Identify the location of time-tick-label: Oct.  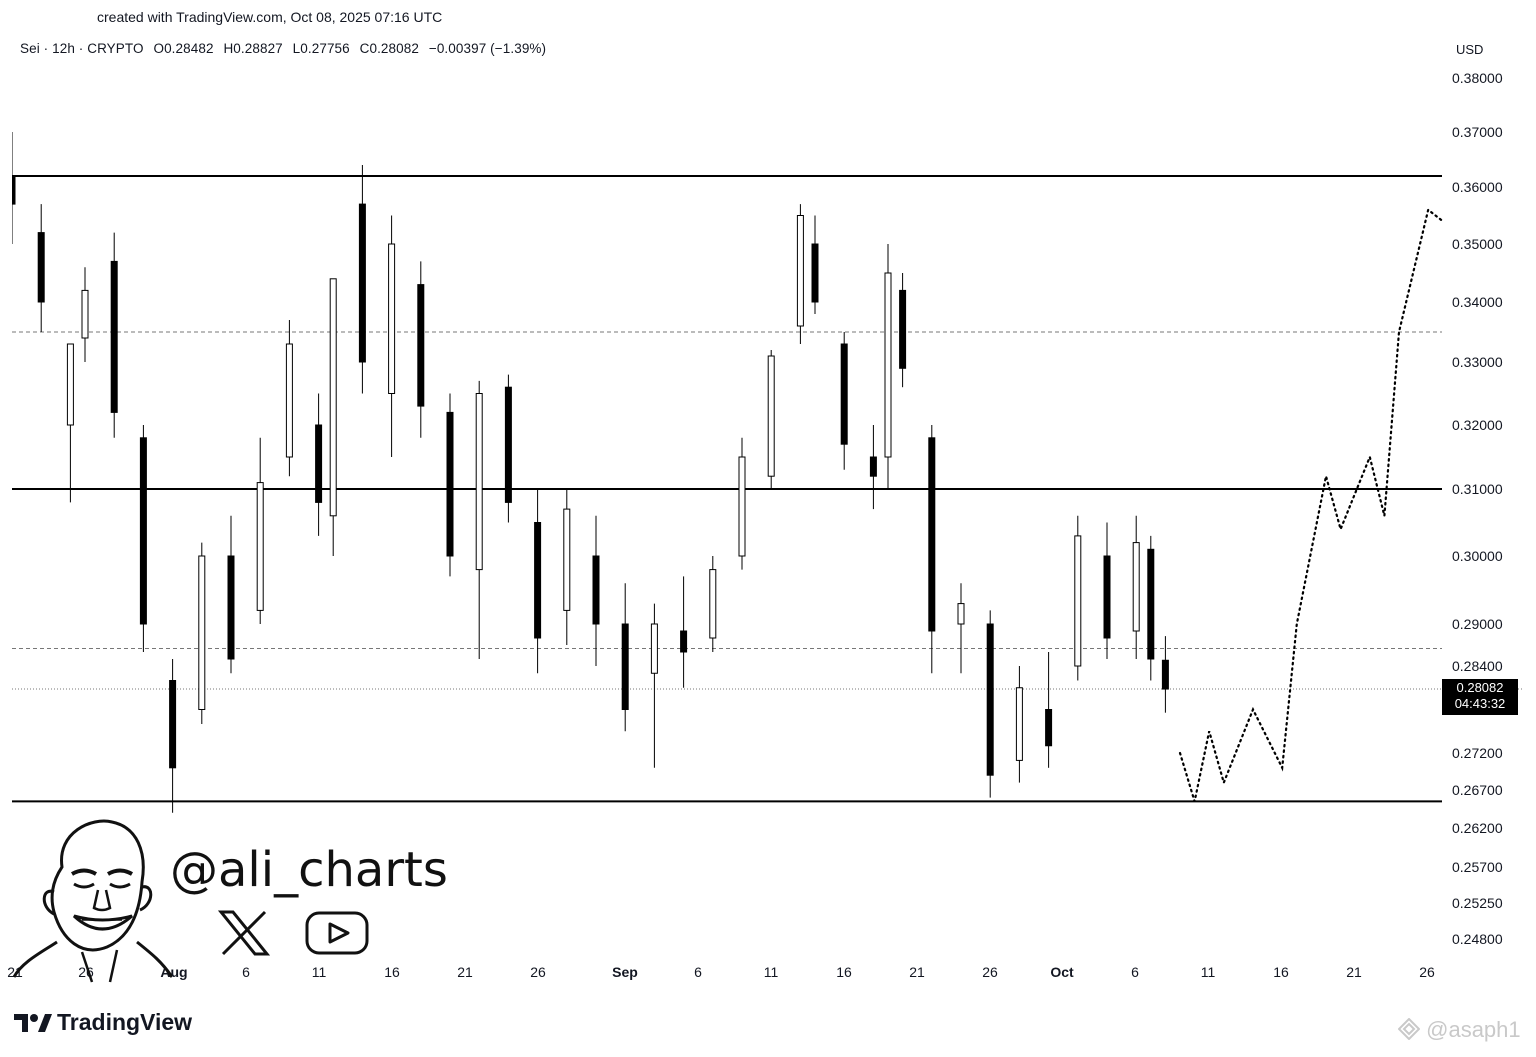
(1062, 972).